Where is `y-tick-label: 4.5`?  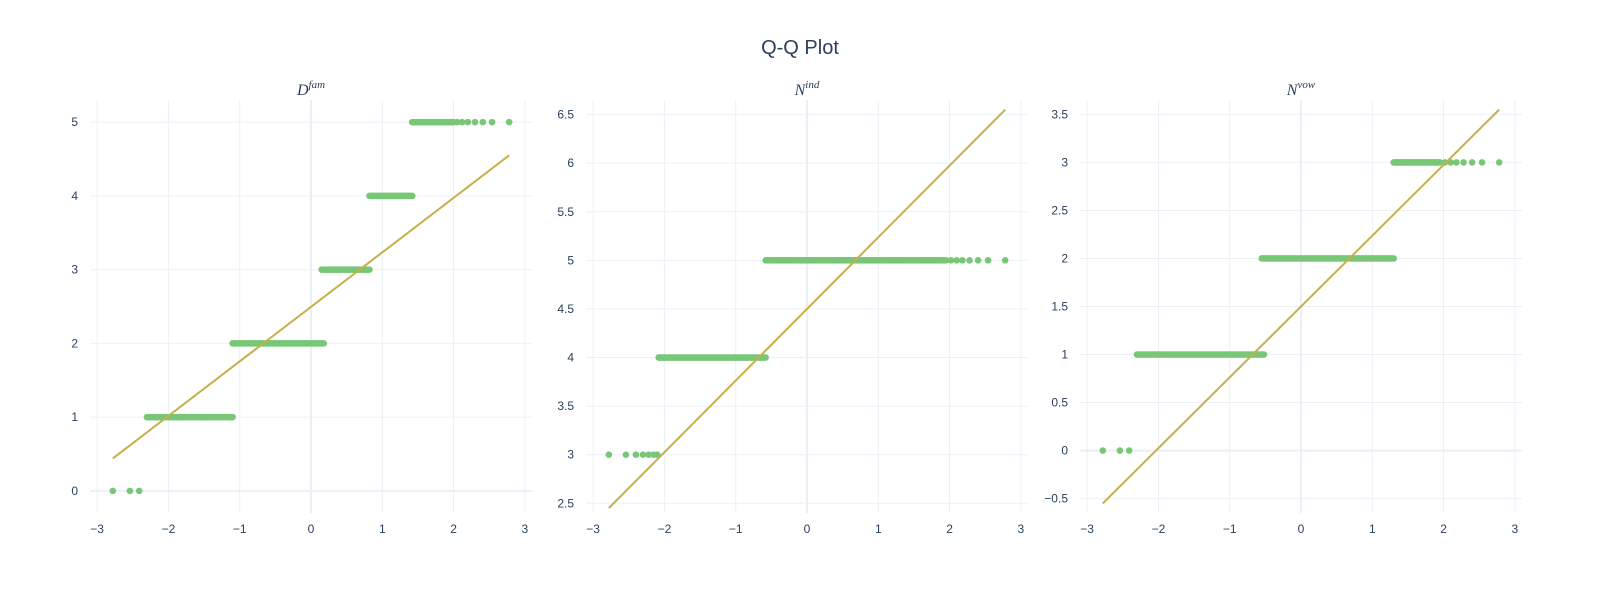
y-tick-label: 4.5 is located at coordinates (565, 309).